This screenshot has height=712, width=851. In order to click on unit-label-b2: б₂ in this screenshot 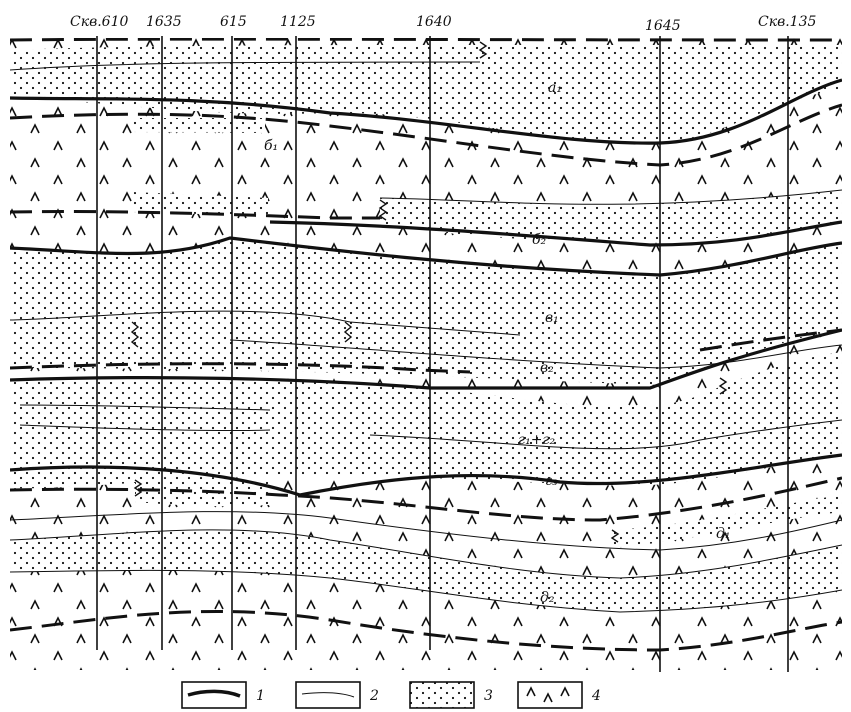, I will do `click(539, 240)`.